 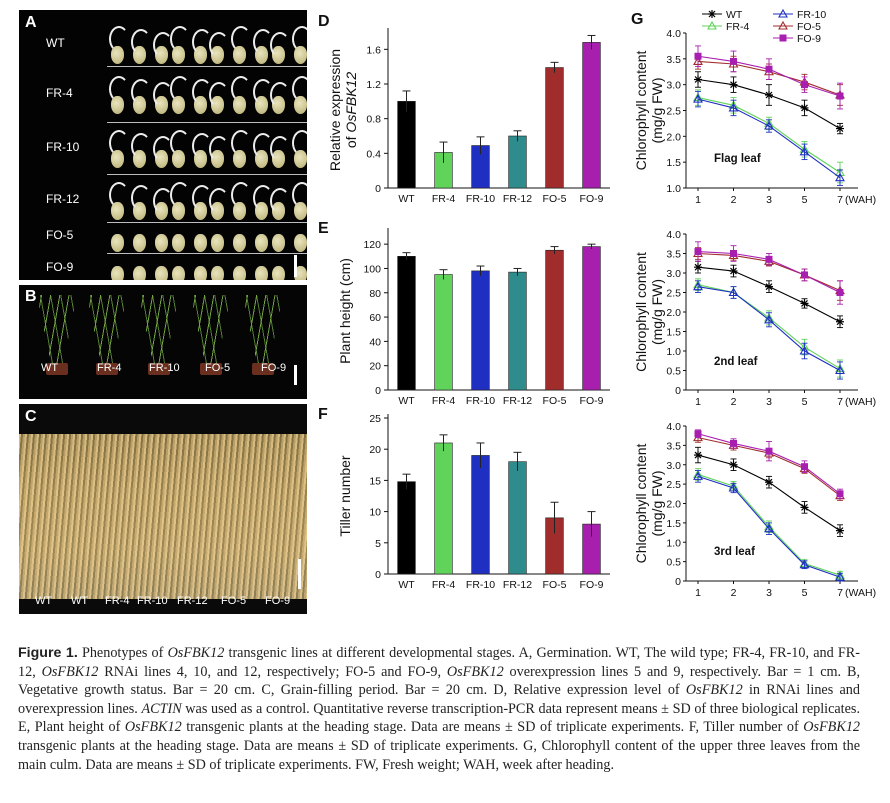 What do you see at coordinates (31, 22) in the screenshot?
I see `panel-label-a: A` at bounding box center [31, 22].